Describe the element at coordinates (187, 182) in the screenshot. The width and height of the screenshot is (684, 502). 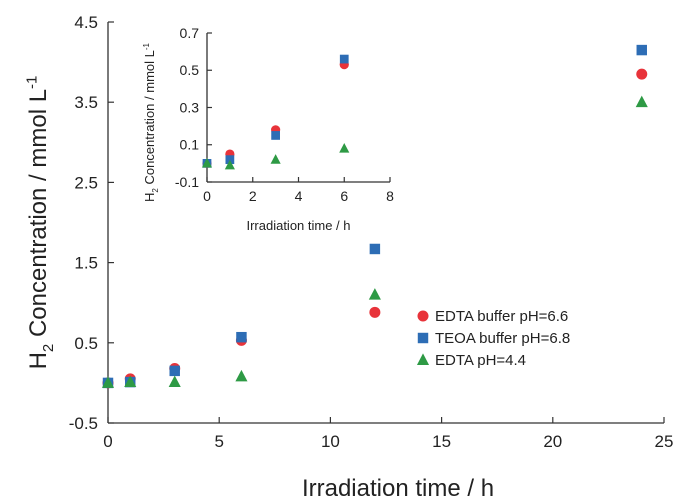
I see `y-tick-label: -0.1` at that location.